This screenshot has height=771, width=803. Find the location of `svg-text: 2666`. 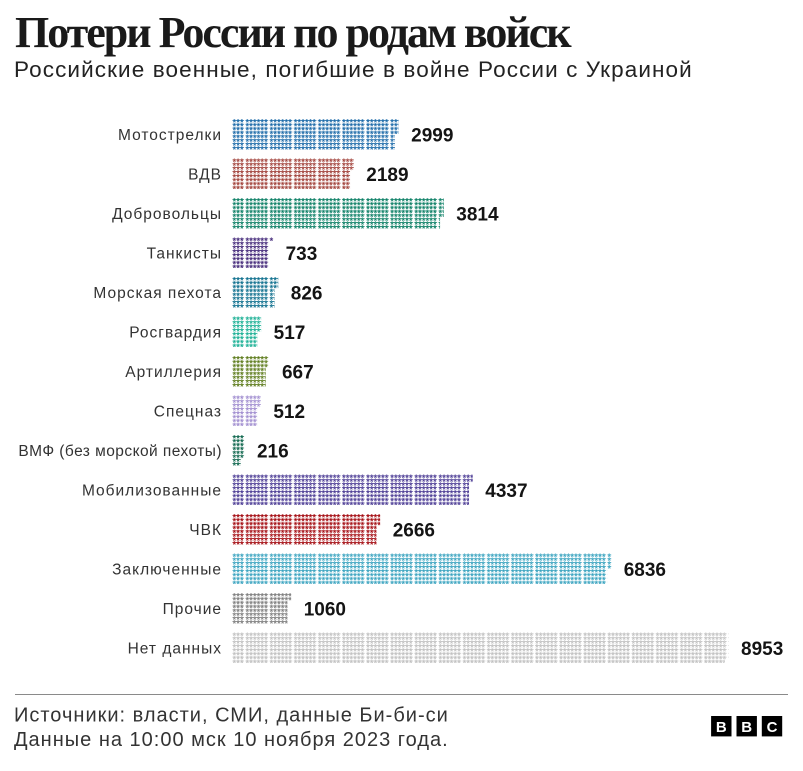

svg-text: 2666 is located at coordinates (414, 530).